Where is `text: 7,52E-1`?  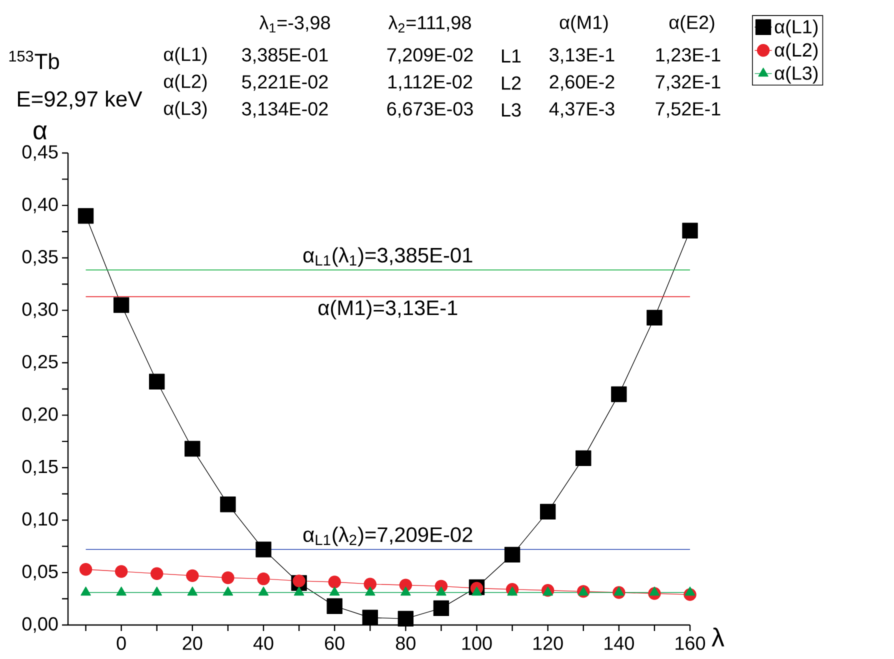 text: 7,52E-1 is located at coordinates (688, 110).